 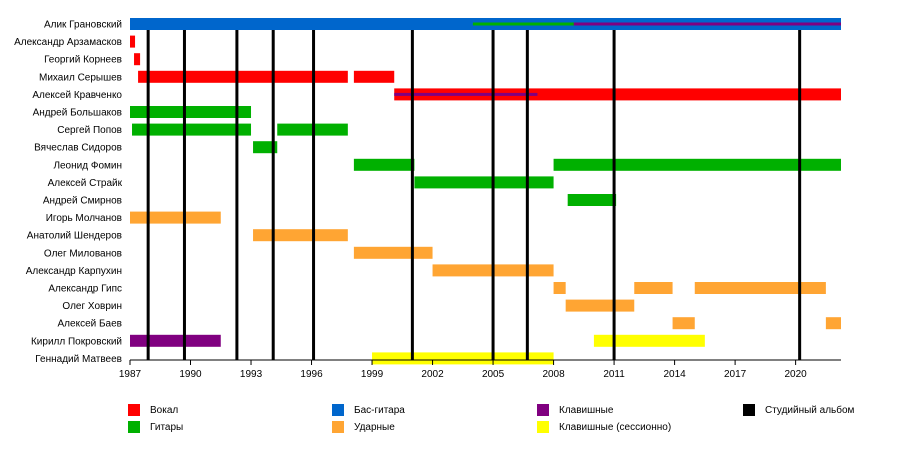 I want to click on member-label: Алик Грановский, so click(x=83, y=25).